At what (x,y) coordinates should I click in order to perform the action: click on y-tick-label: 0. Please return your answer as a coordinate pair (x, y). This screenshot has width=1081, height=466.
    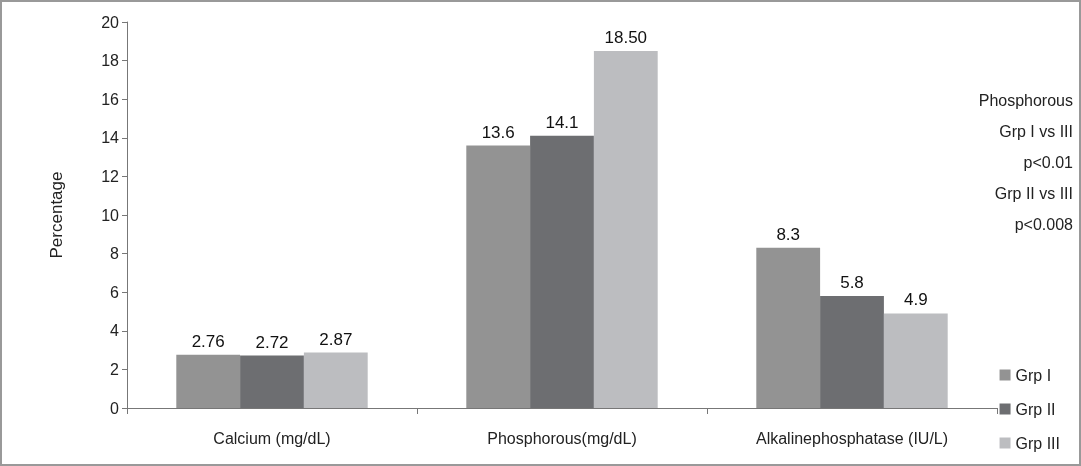
    Looking at the image, I should click on (115, 408).